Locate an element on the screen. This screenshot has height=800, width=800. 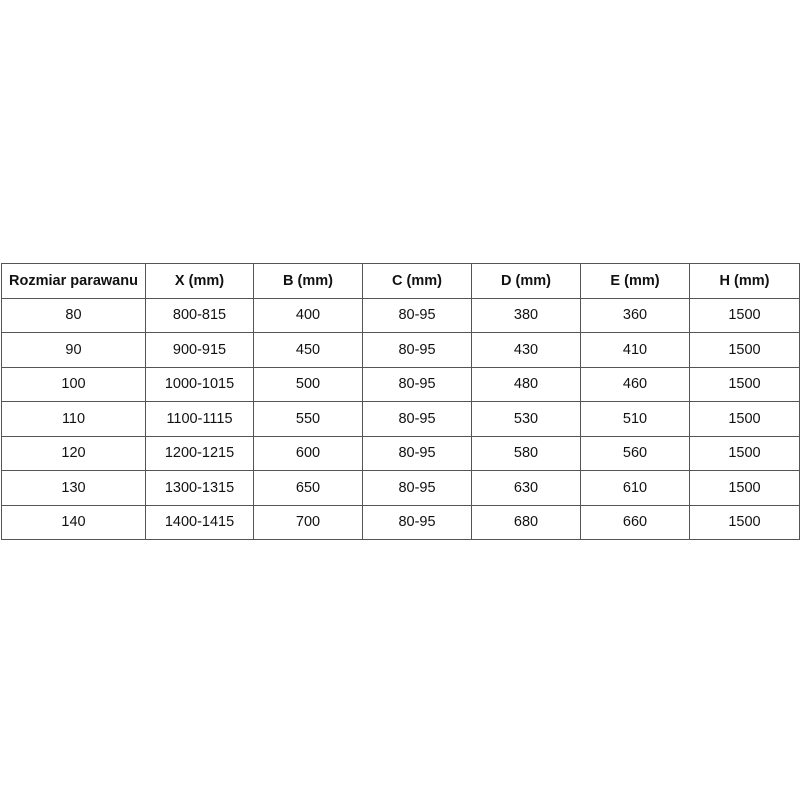
table-cell: 550 is located at coordinates (308, 419).